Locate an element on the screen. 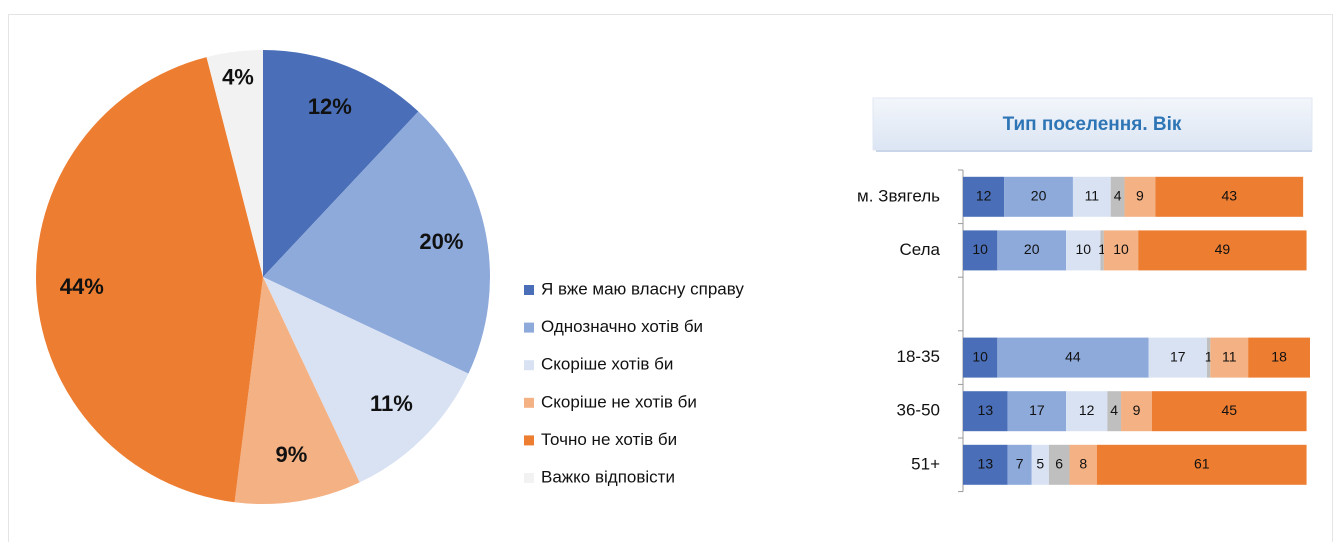  data-label: 8 is located at coordinates (1083, 464).